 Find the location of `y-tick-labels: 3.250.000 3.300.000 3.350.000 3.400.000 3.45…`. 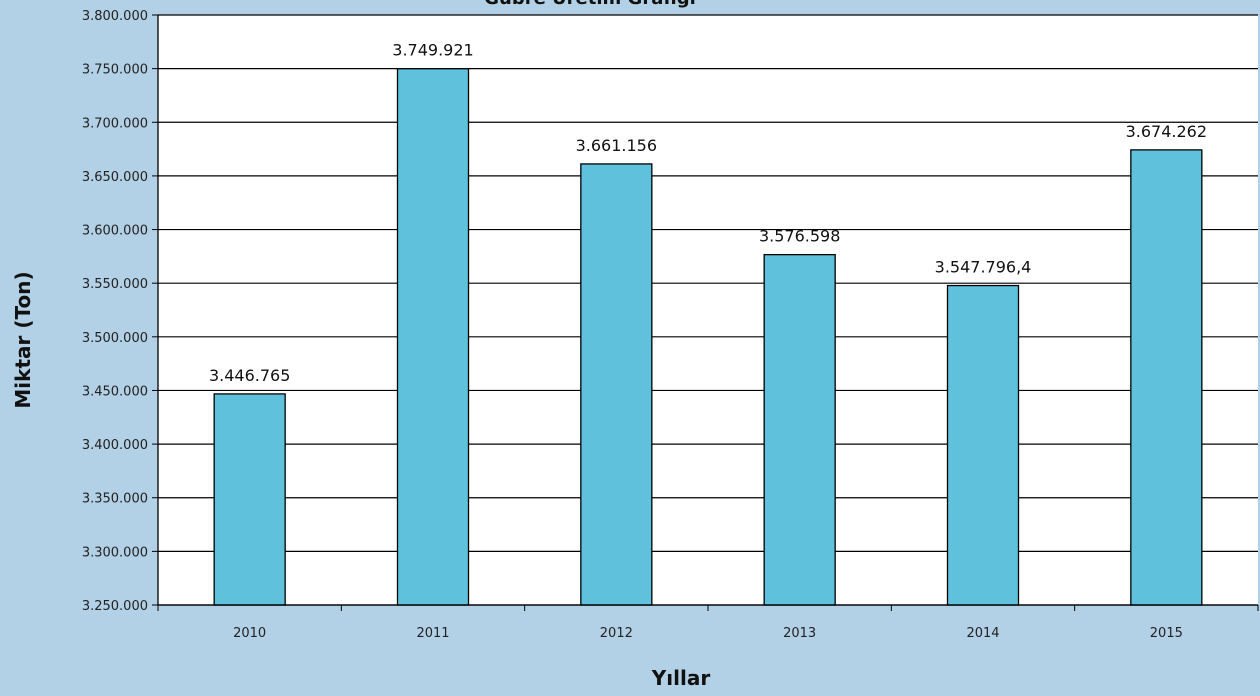

y-tick-labels: 3.250.000 3.300.000 3.350.000 3.400.000 3.45… is located at coordinates (115, 311).